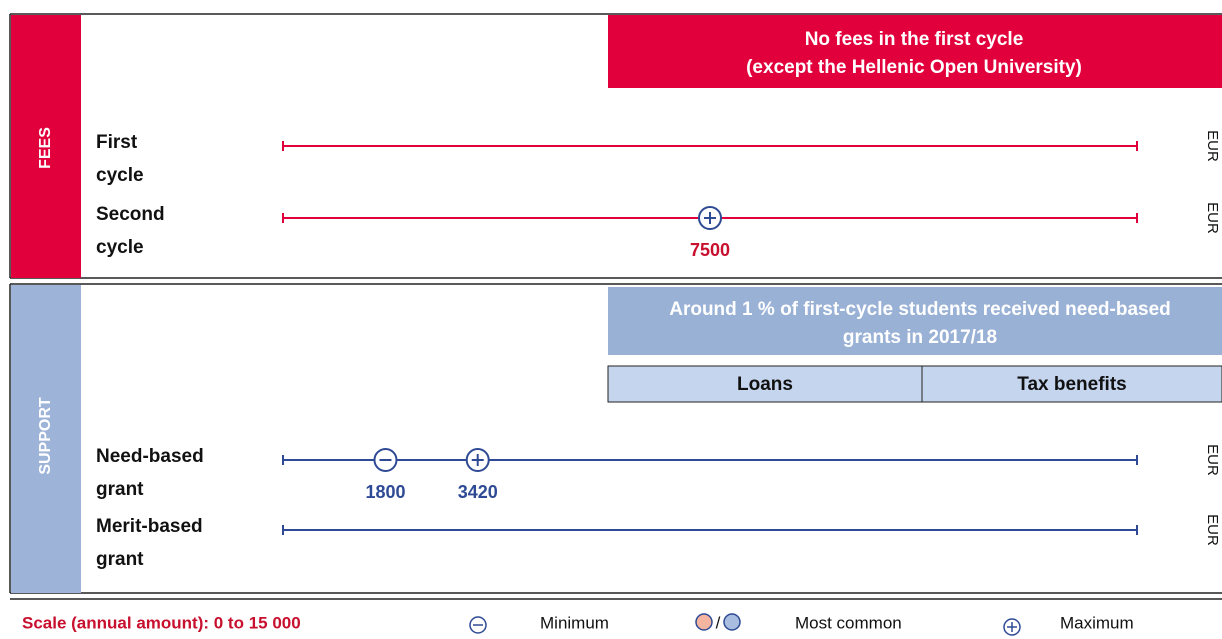 Image resolution: width=1222 pixels, height=639 pixels. What do you see at coordinates (385, 460) in the screenshot?
I see `marker-minimum` at bounding box center [385, 460].